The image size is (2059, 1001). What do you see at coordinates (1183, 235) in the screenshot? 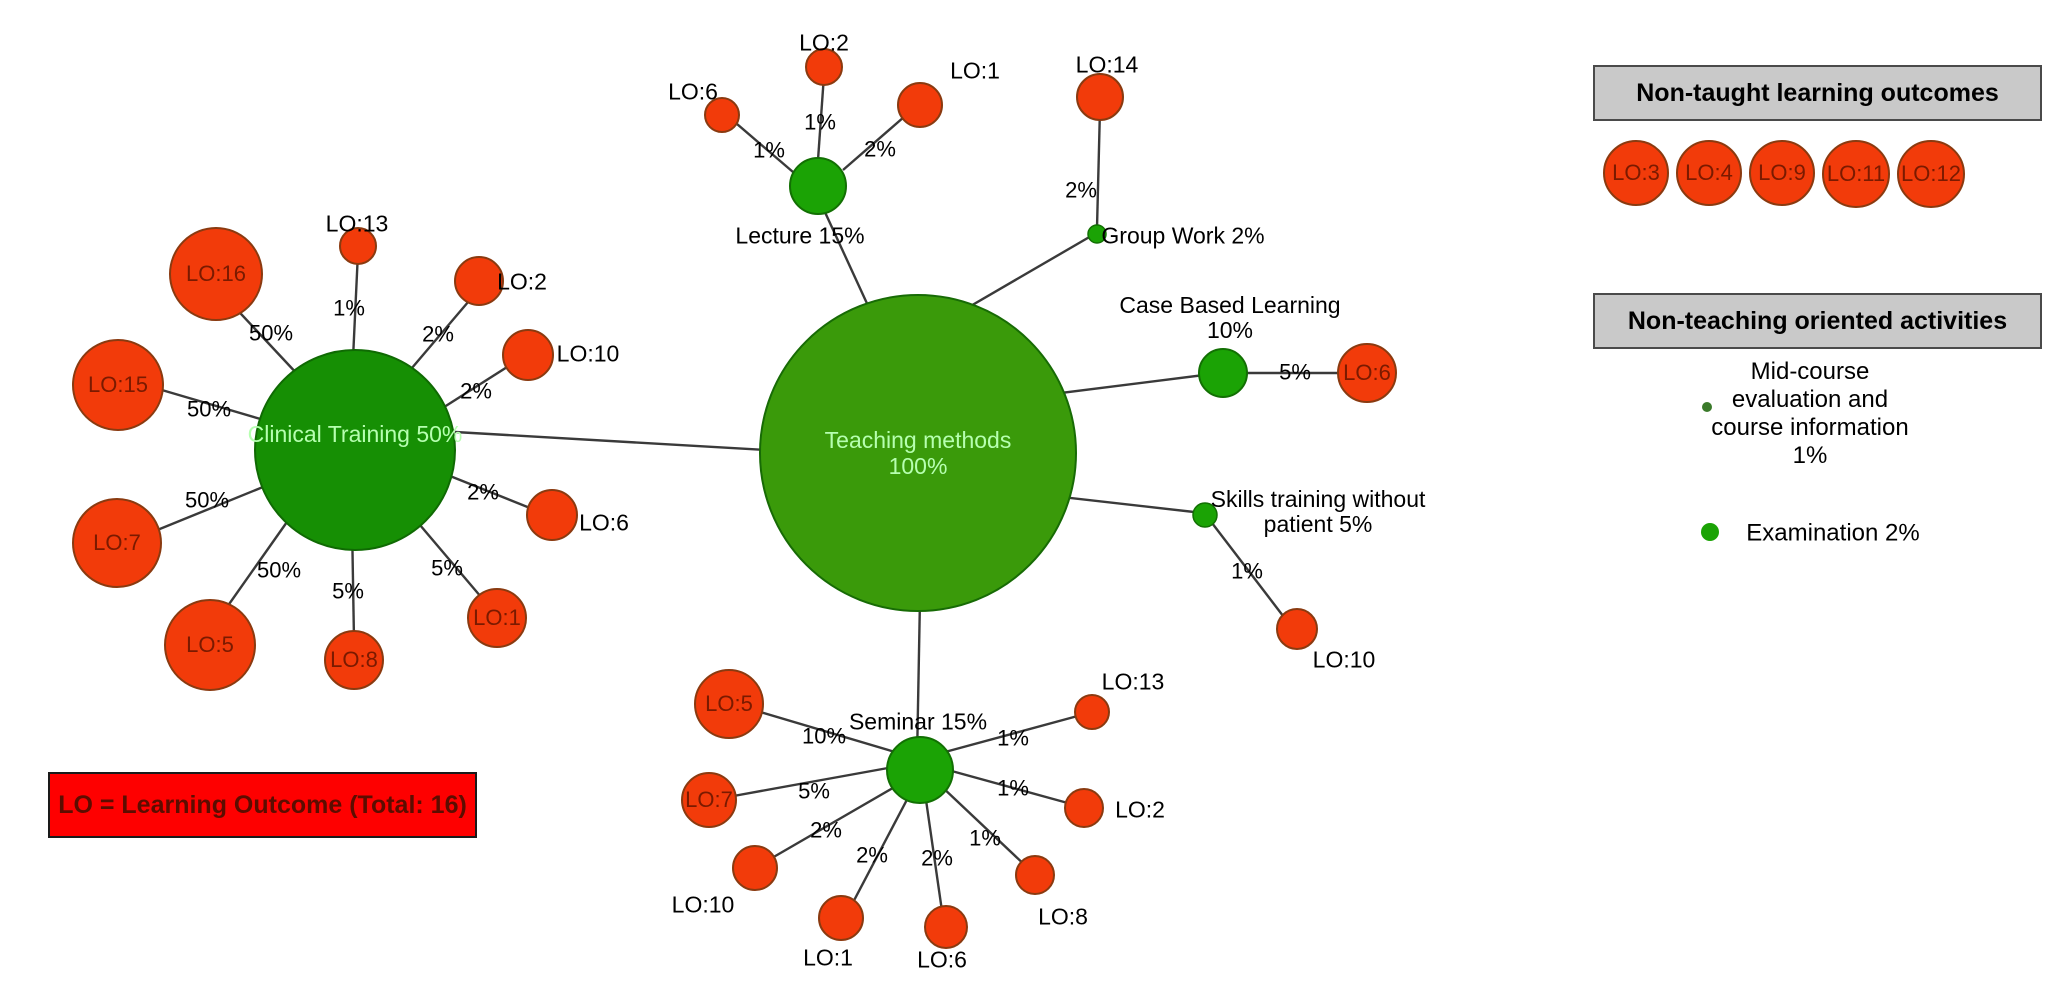
I see `label-group-work: Group Work 2%` at bounding box center [1183, 235].